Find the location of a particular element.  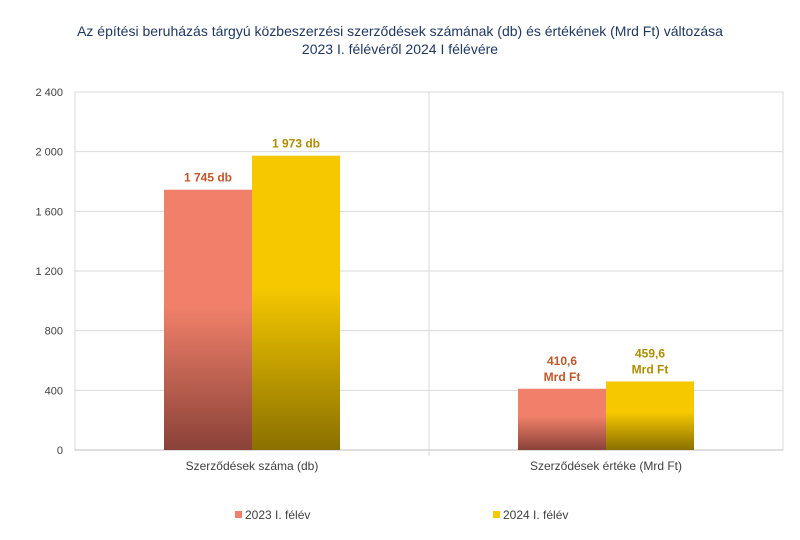

y-tick-label: 2 400 is located at coordinates (49, 93).